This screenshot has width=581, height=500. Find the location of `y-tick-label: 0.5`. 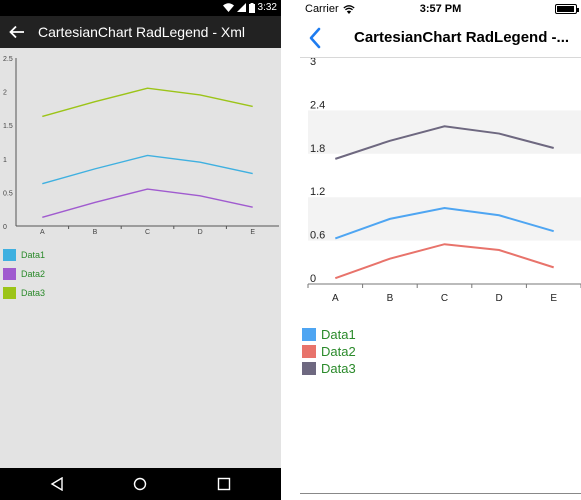

y-tick-label: 0.5 is located at coordinates (8, 193).